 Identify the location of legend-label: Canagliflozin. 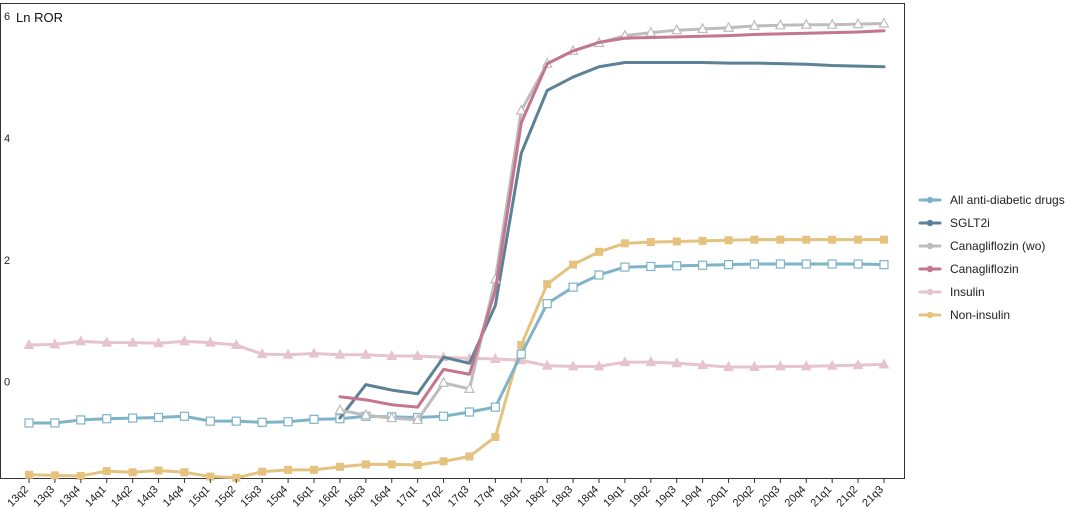
(984, 269).